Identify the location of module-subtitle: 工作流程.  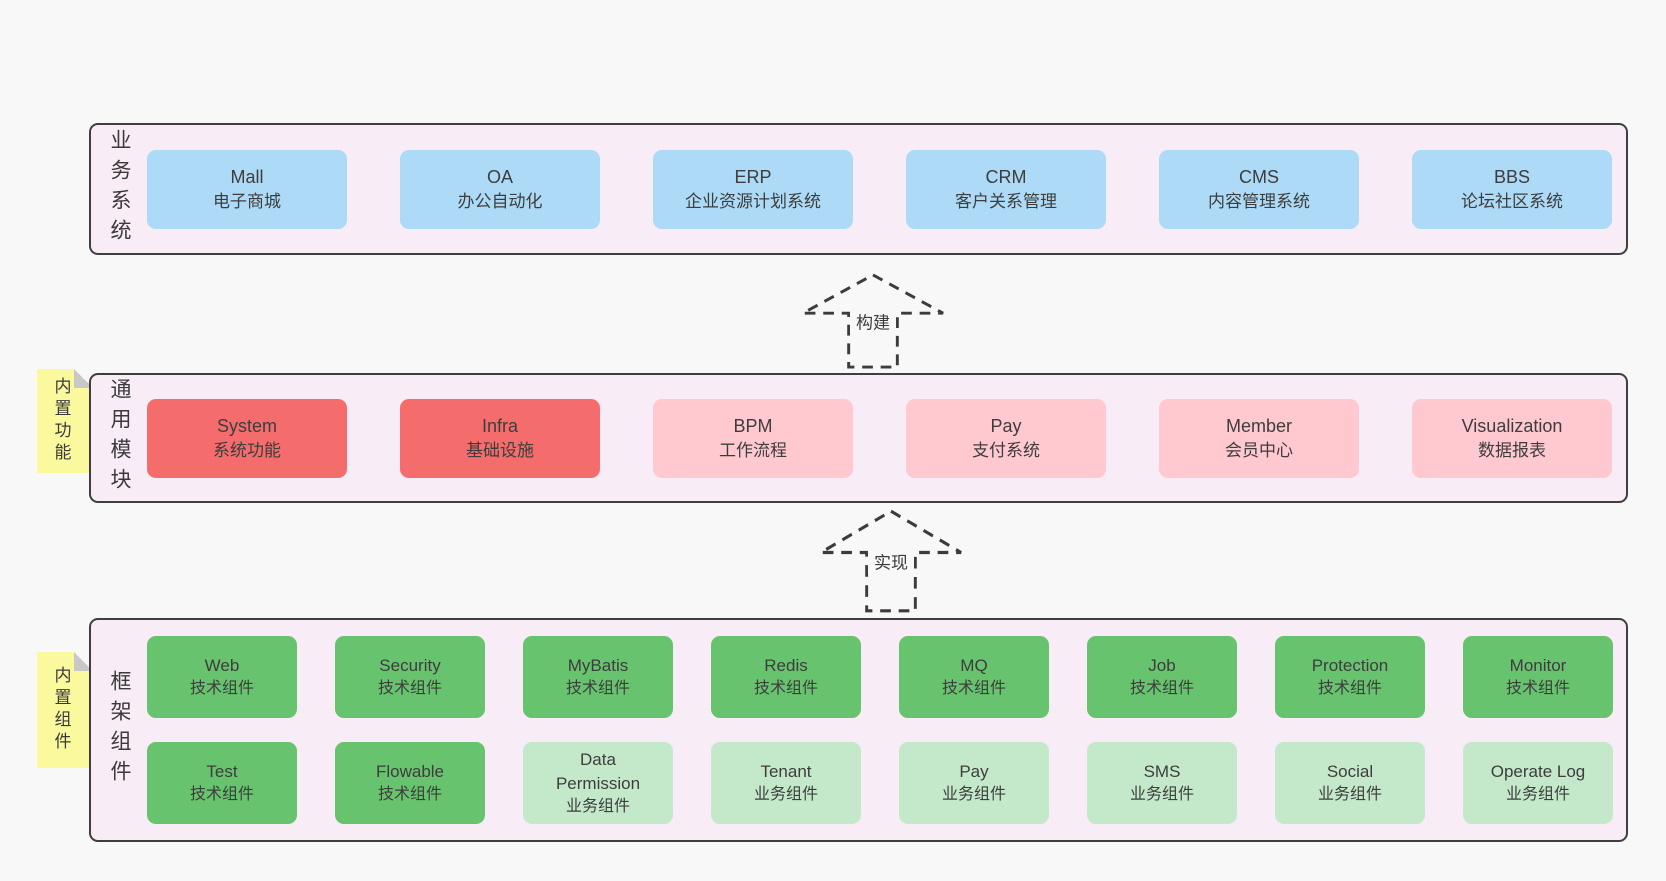
(753, 450).